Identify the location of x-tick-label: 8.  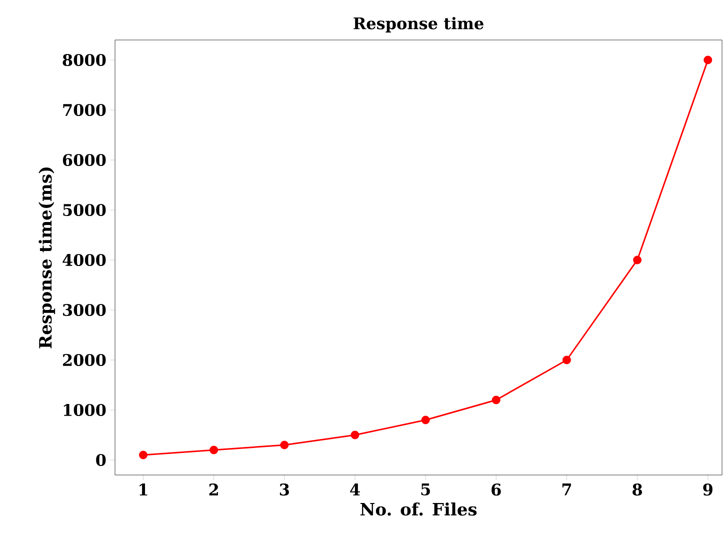
(637, 490).